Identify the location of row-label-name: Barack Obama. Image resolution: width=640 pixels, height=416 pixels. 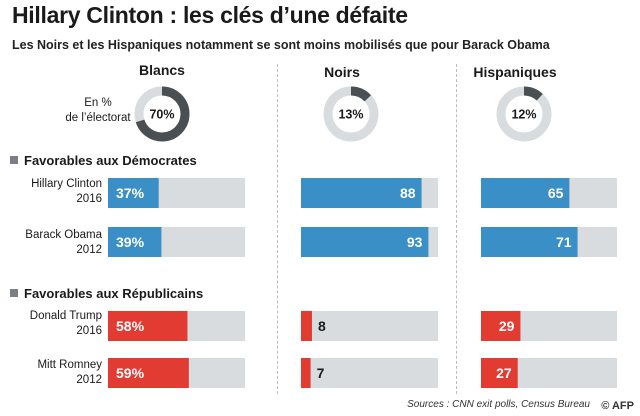
(63, 235).